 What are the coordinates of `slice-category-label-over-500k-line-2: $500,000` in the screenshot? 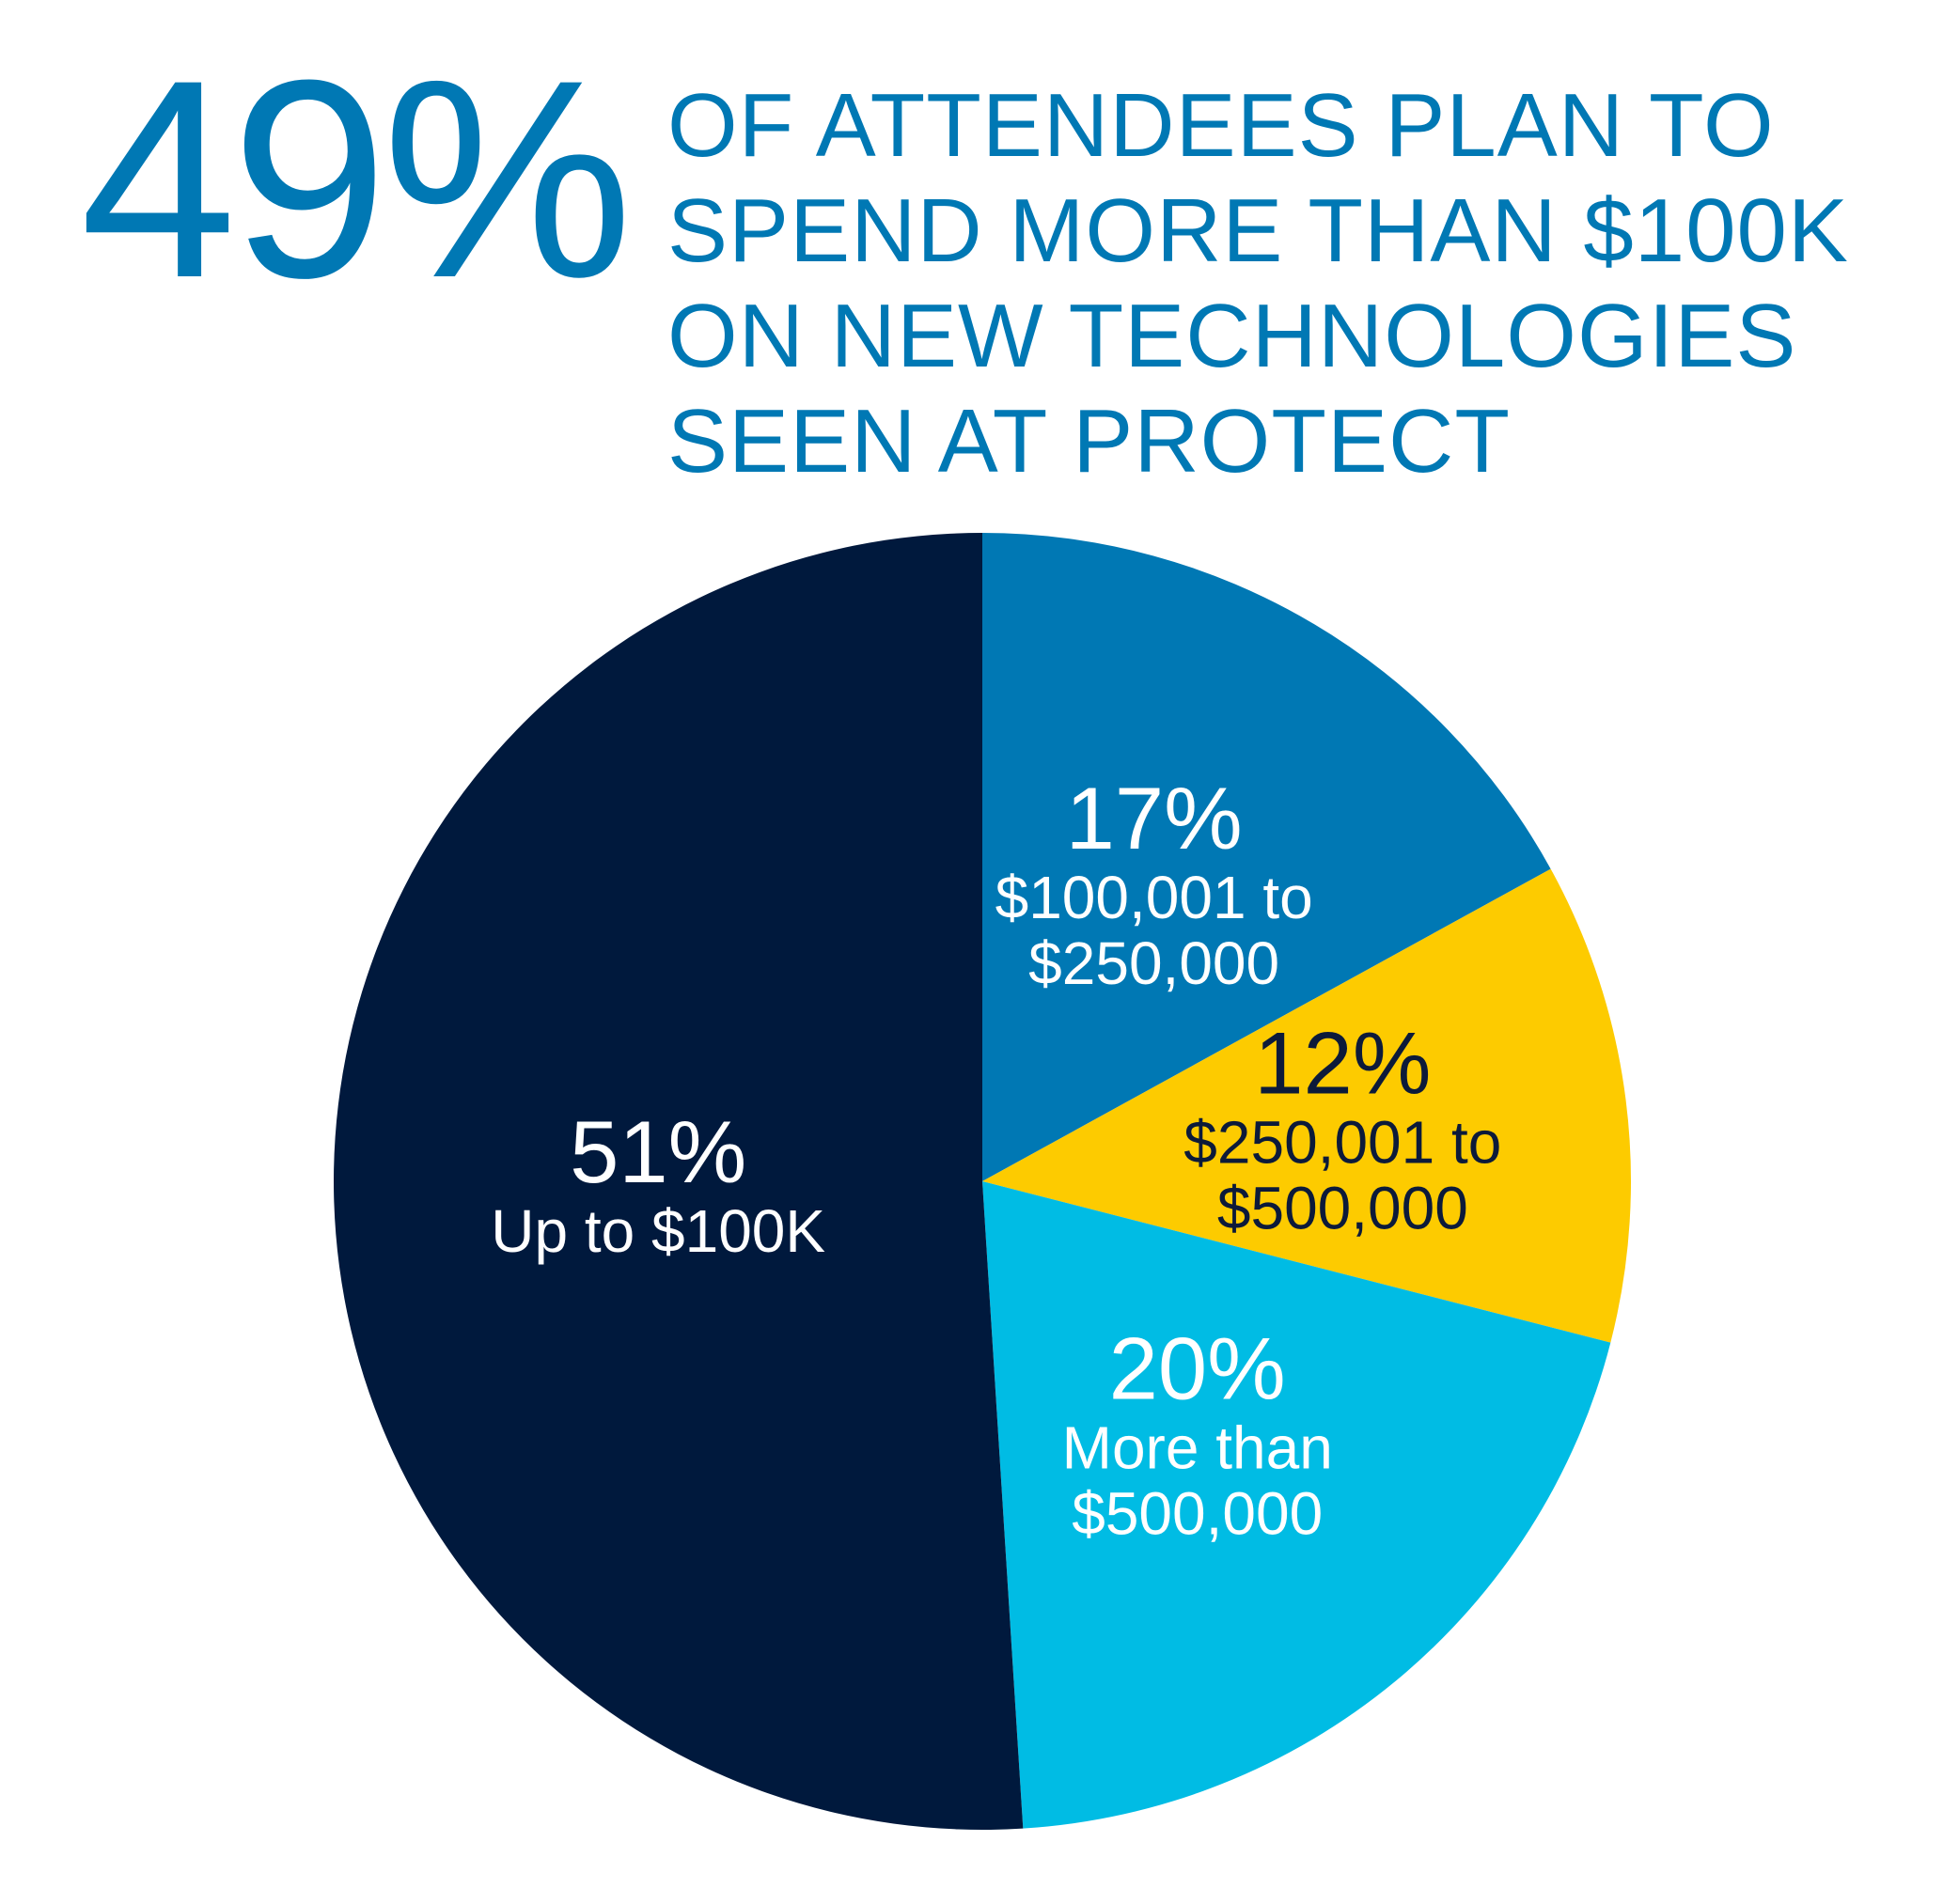 It's located at (1197, 1513).